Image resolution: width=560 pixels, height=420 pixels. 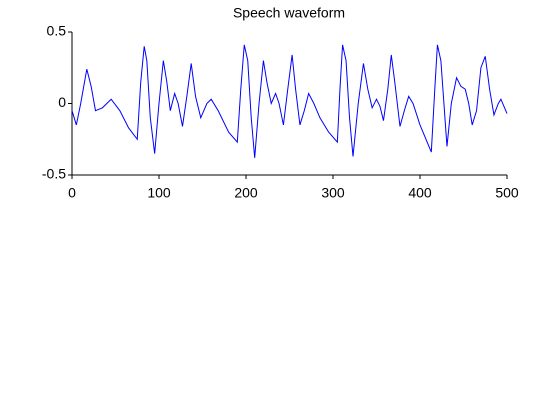 I want to click on x-tick-label: 200, so click(x=246, y=193).